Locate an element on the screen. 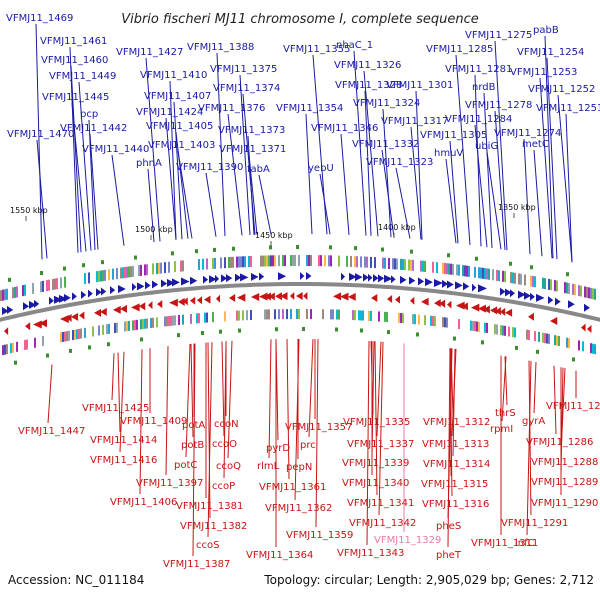 This screenshot has height=600, width=600. gene-label: VFMJ11_1354 is located at coordinates (309, 108).